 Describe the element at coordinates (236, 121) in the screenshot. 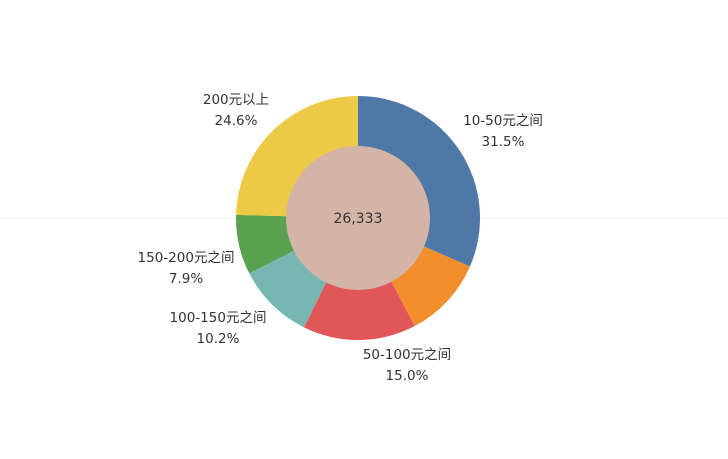

I see `slice-value-label-4: 24.6%` at that location.